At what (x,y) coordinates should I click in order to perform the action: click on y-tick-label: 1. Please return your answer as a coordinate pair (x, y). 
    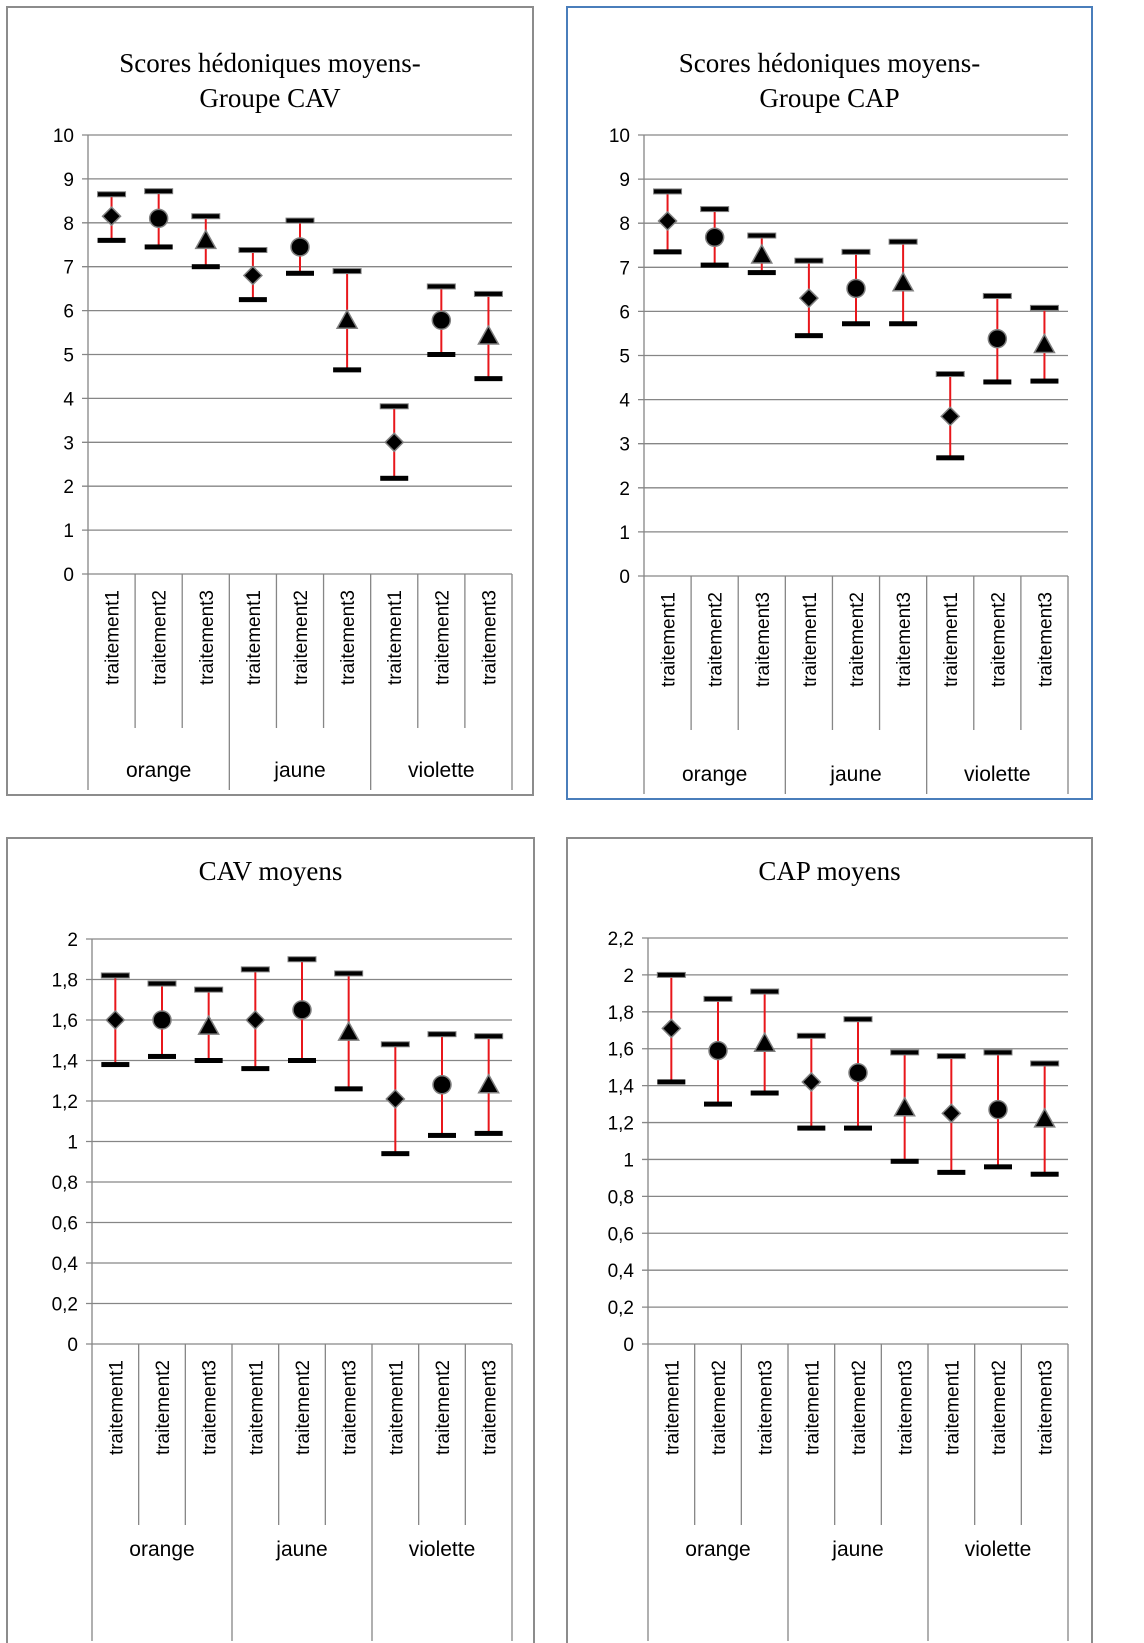
    Looking at the image, I should click on (68, 531).